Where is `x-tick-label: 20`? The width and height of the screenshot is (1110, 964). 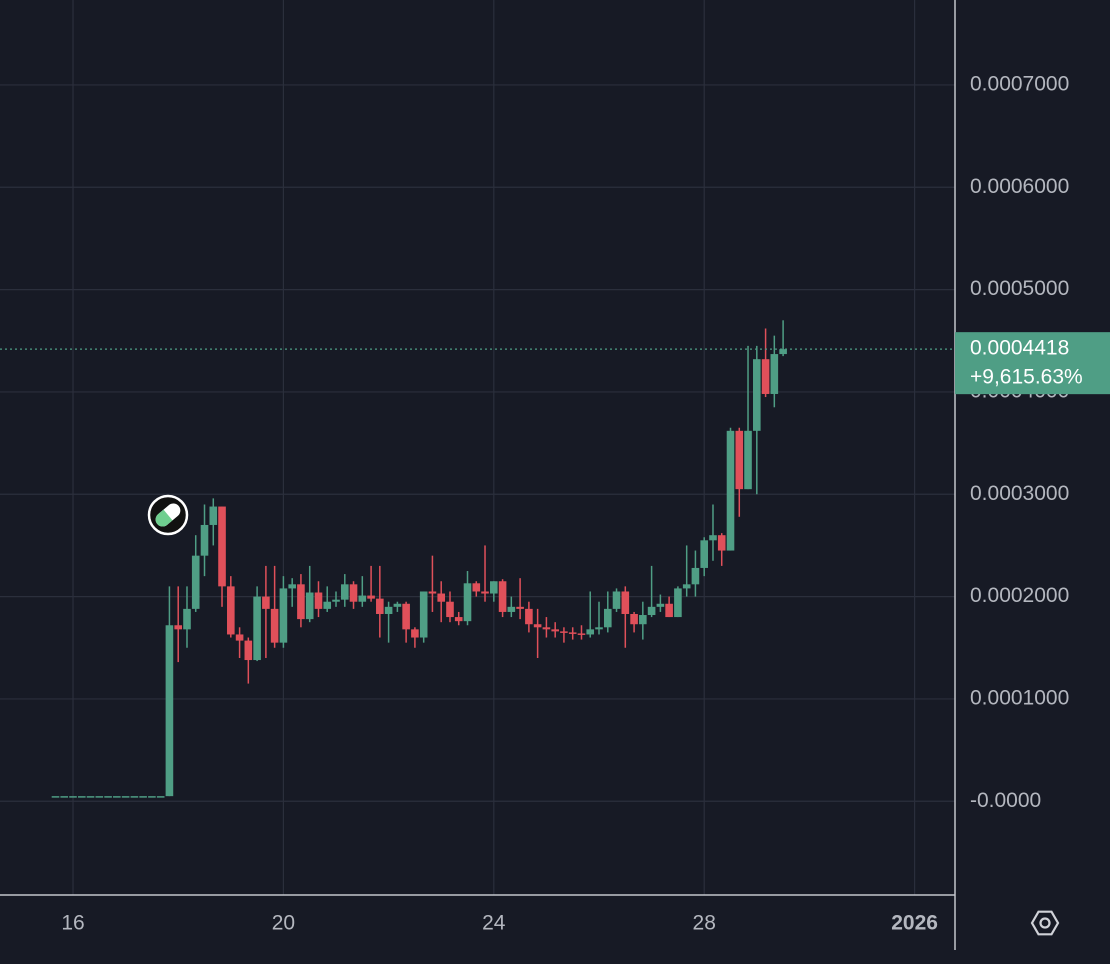 x-tick-label: 20 is located at coordinates (283, 923).